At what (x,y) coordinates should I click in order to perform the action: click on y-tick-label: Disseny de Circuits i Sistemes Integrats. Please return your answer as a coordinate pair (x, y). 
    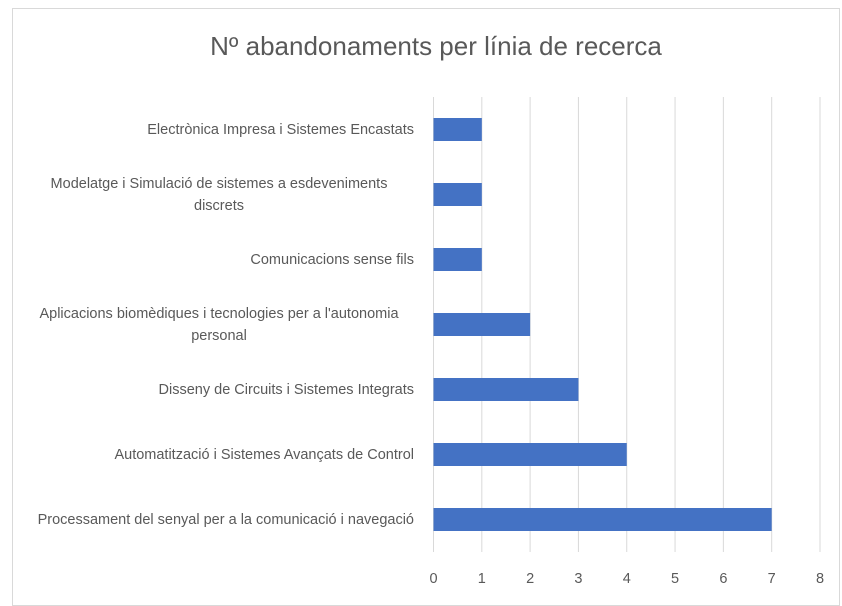
    Looking at the image, I should click on (286, 389).